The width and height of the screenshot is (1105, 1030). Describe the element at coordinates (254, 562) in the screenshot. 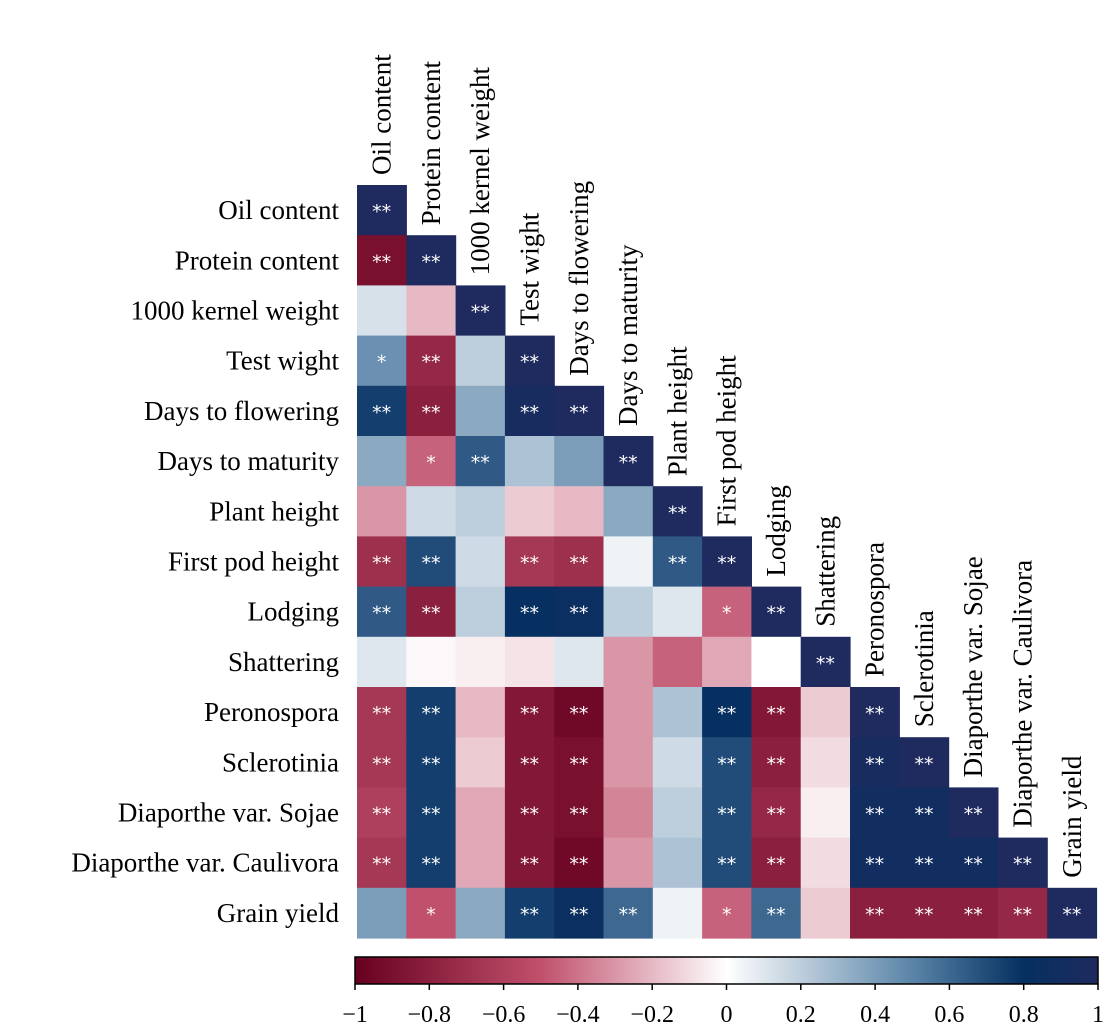

I see `row-label: First pod height` at that location.